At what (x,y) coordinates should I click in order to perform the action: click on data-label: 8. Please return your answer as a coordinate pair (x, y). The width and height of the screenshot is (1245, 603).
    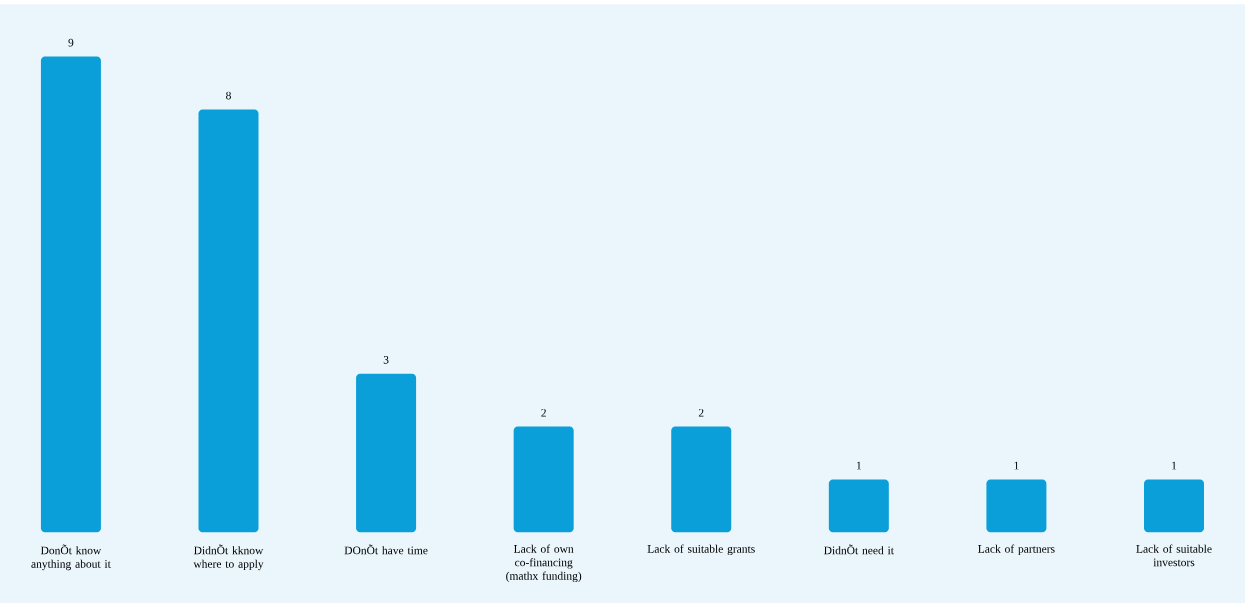
    Looking at the image, I should click on (228, 95).